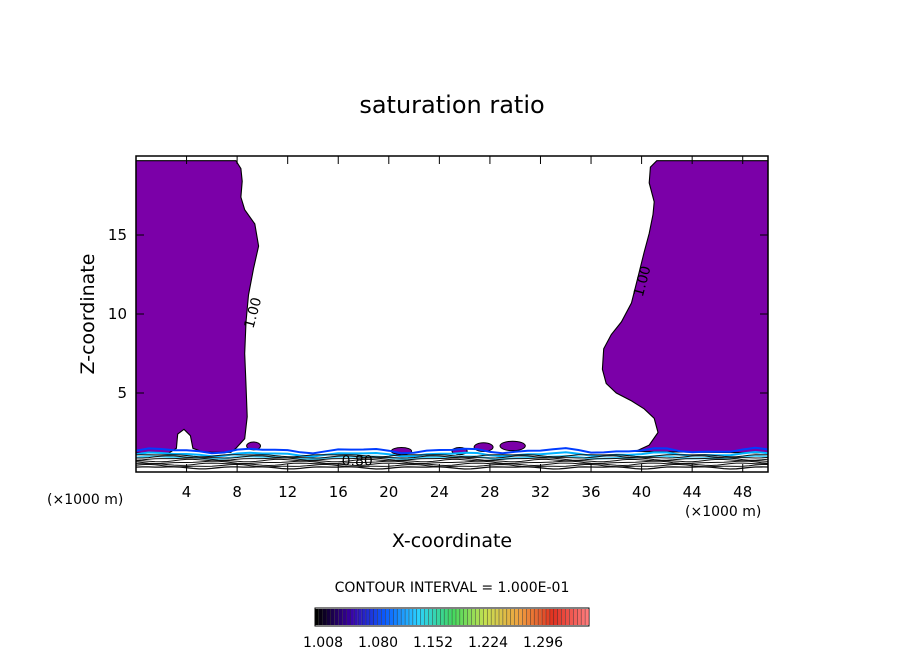 This screenshot has height=654, width=904. Describe the element at coordinates (742, 492) in the screenshot. I see `x-tick-label-48: 48` at that location.